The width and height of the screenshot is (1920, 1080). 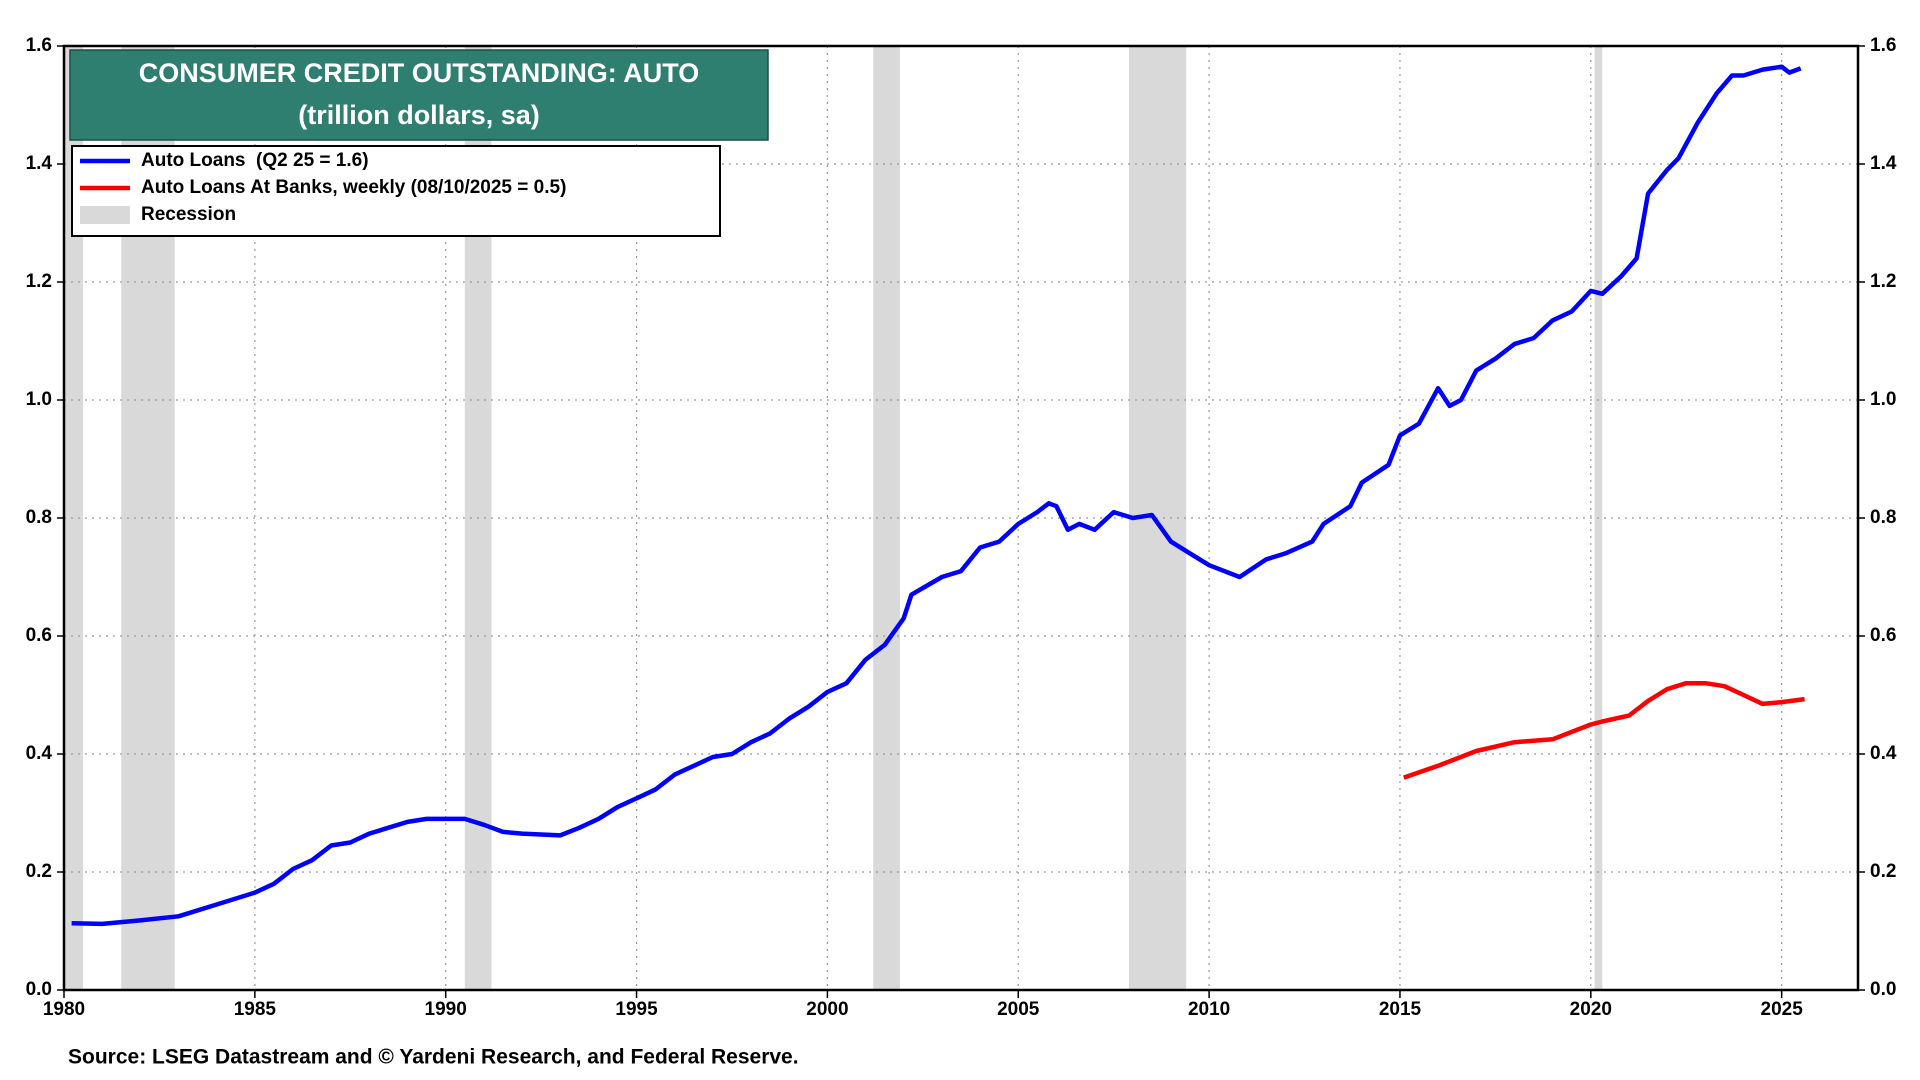 I want to click on x-tick-label: 2010, so click(x=1209, y=1009).